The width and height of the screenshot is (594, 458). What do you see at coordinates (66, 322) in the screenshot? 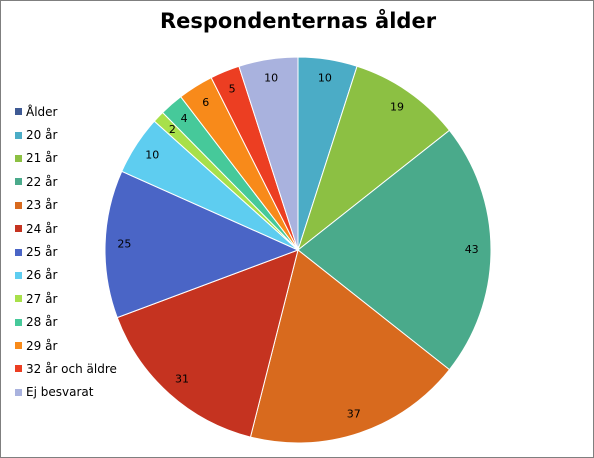
I see `legend-item-9: 28 år` at bounding box center [66, 322].